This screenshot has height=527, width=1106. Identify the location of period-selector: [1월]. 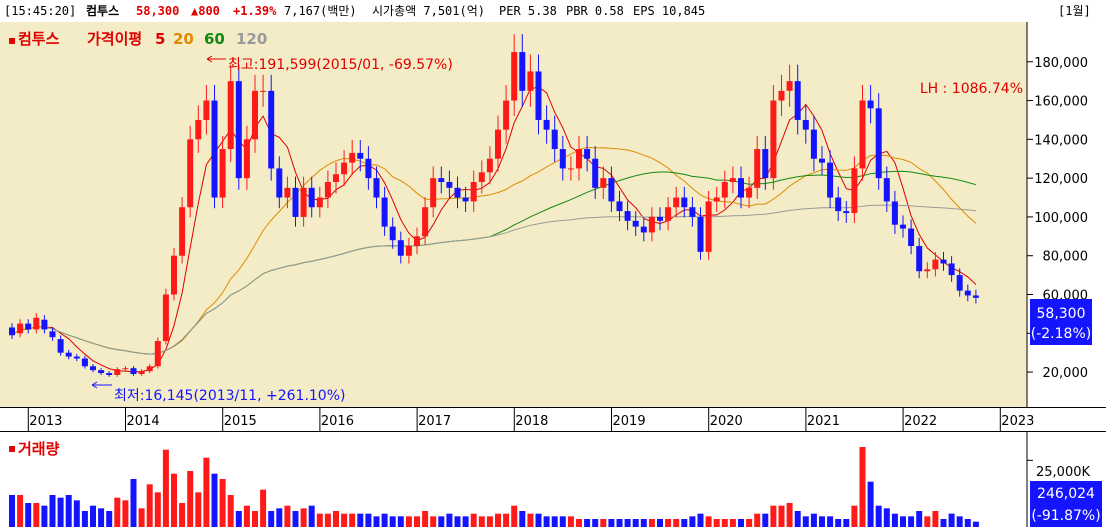
(1074, 11).